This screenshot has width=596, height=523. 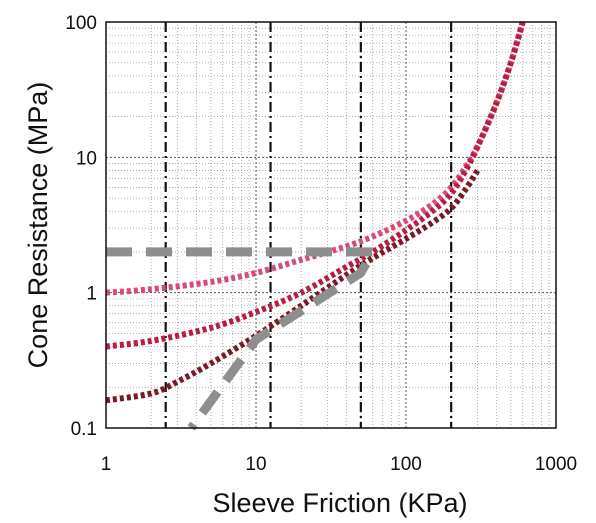 What do you see at coordinates (81, 23) in the screenshot?
I see `y-tick-label: 100` at bounding box center [81, 23].